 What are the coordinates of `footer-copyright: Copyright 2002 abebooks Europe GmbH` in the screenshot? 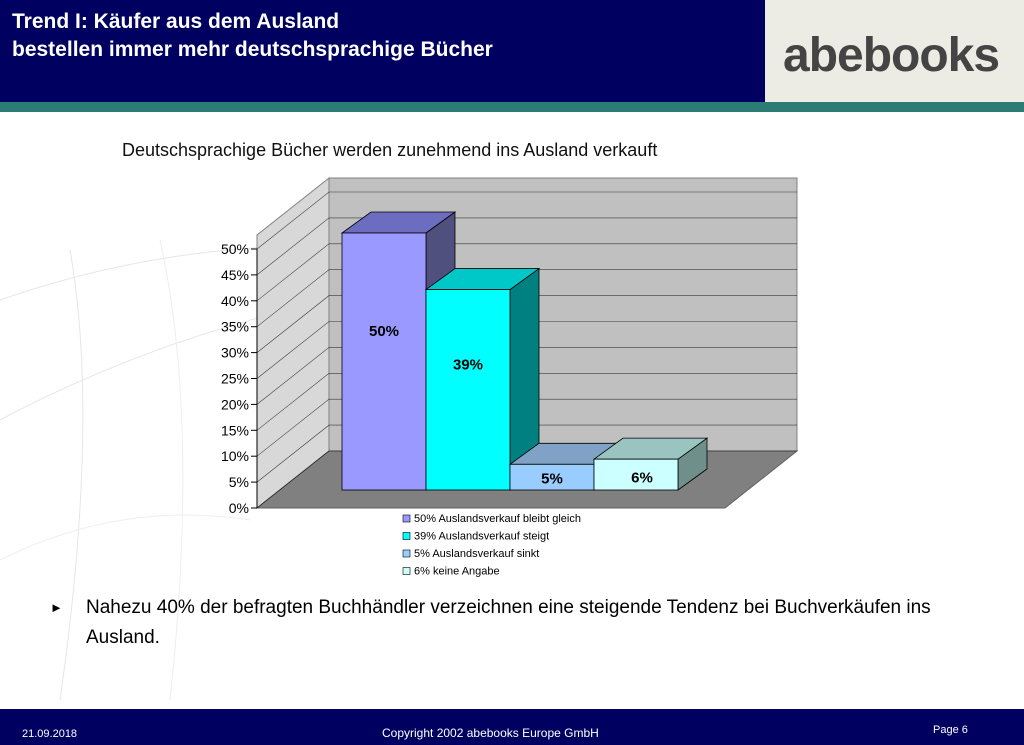 It's located at (490, 733).